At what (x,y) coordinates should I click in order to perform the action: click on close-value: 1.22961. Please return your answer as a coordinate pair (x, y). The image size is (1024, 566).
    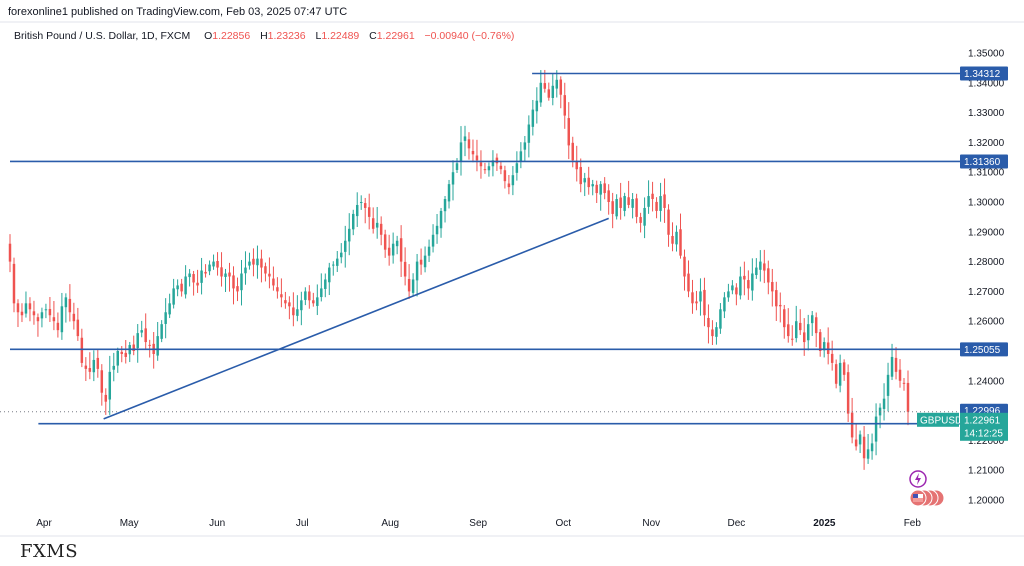
    Looking at the image, I should click on (395, 36).